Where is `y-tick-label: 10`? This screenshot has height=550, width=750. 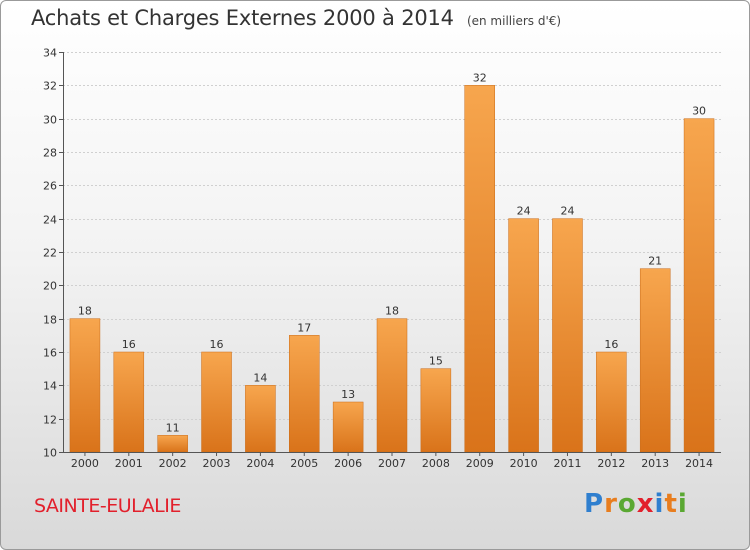
y-tick-label: 10 is located at coordinates (50, 453).